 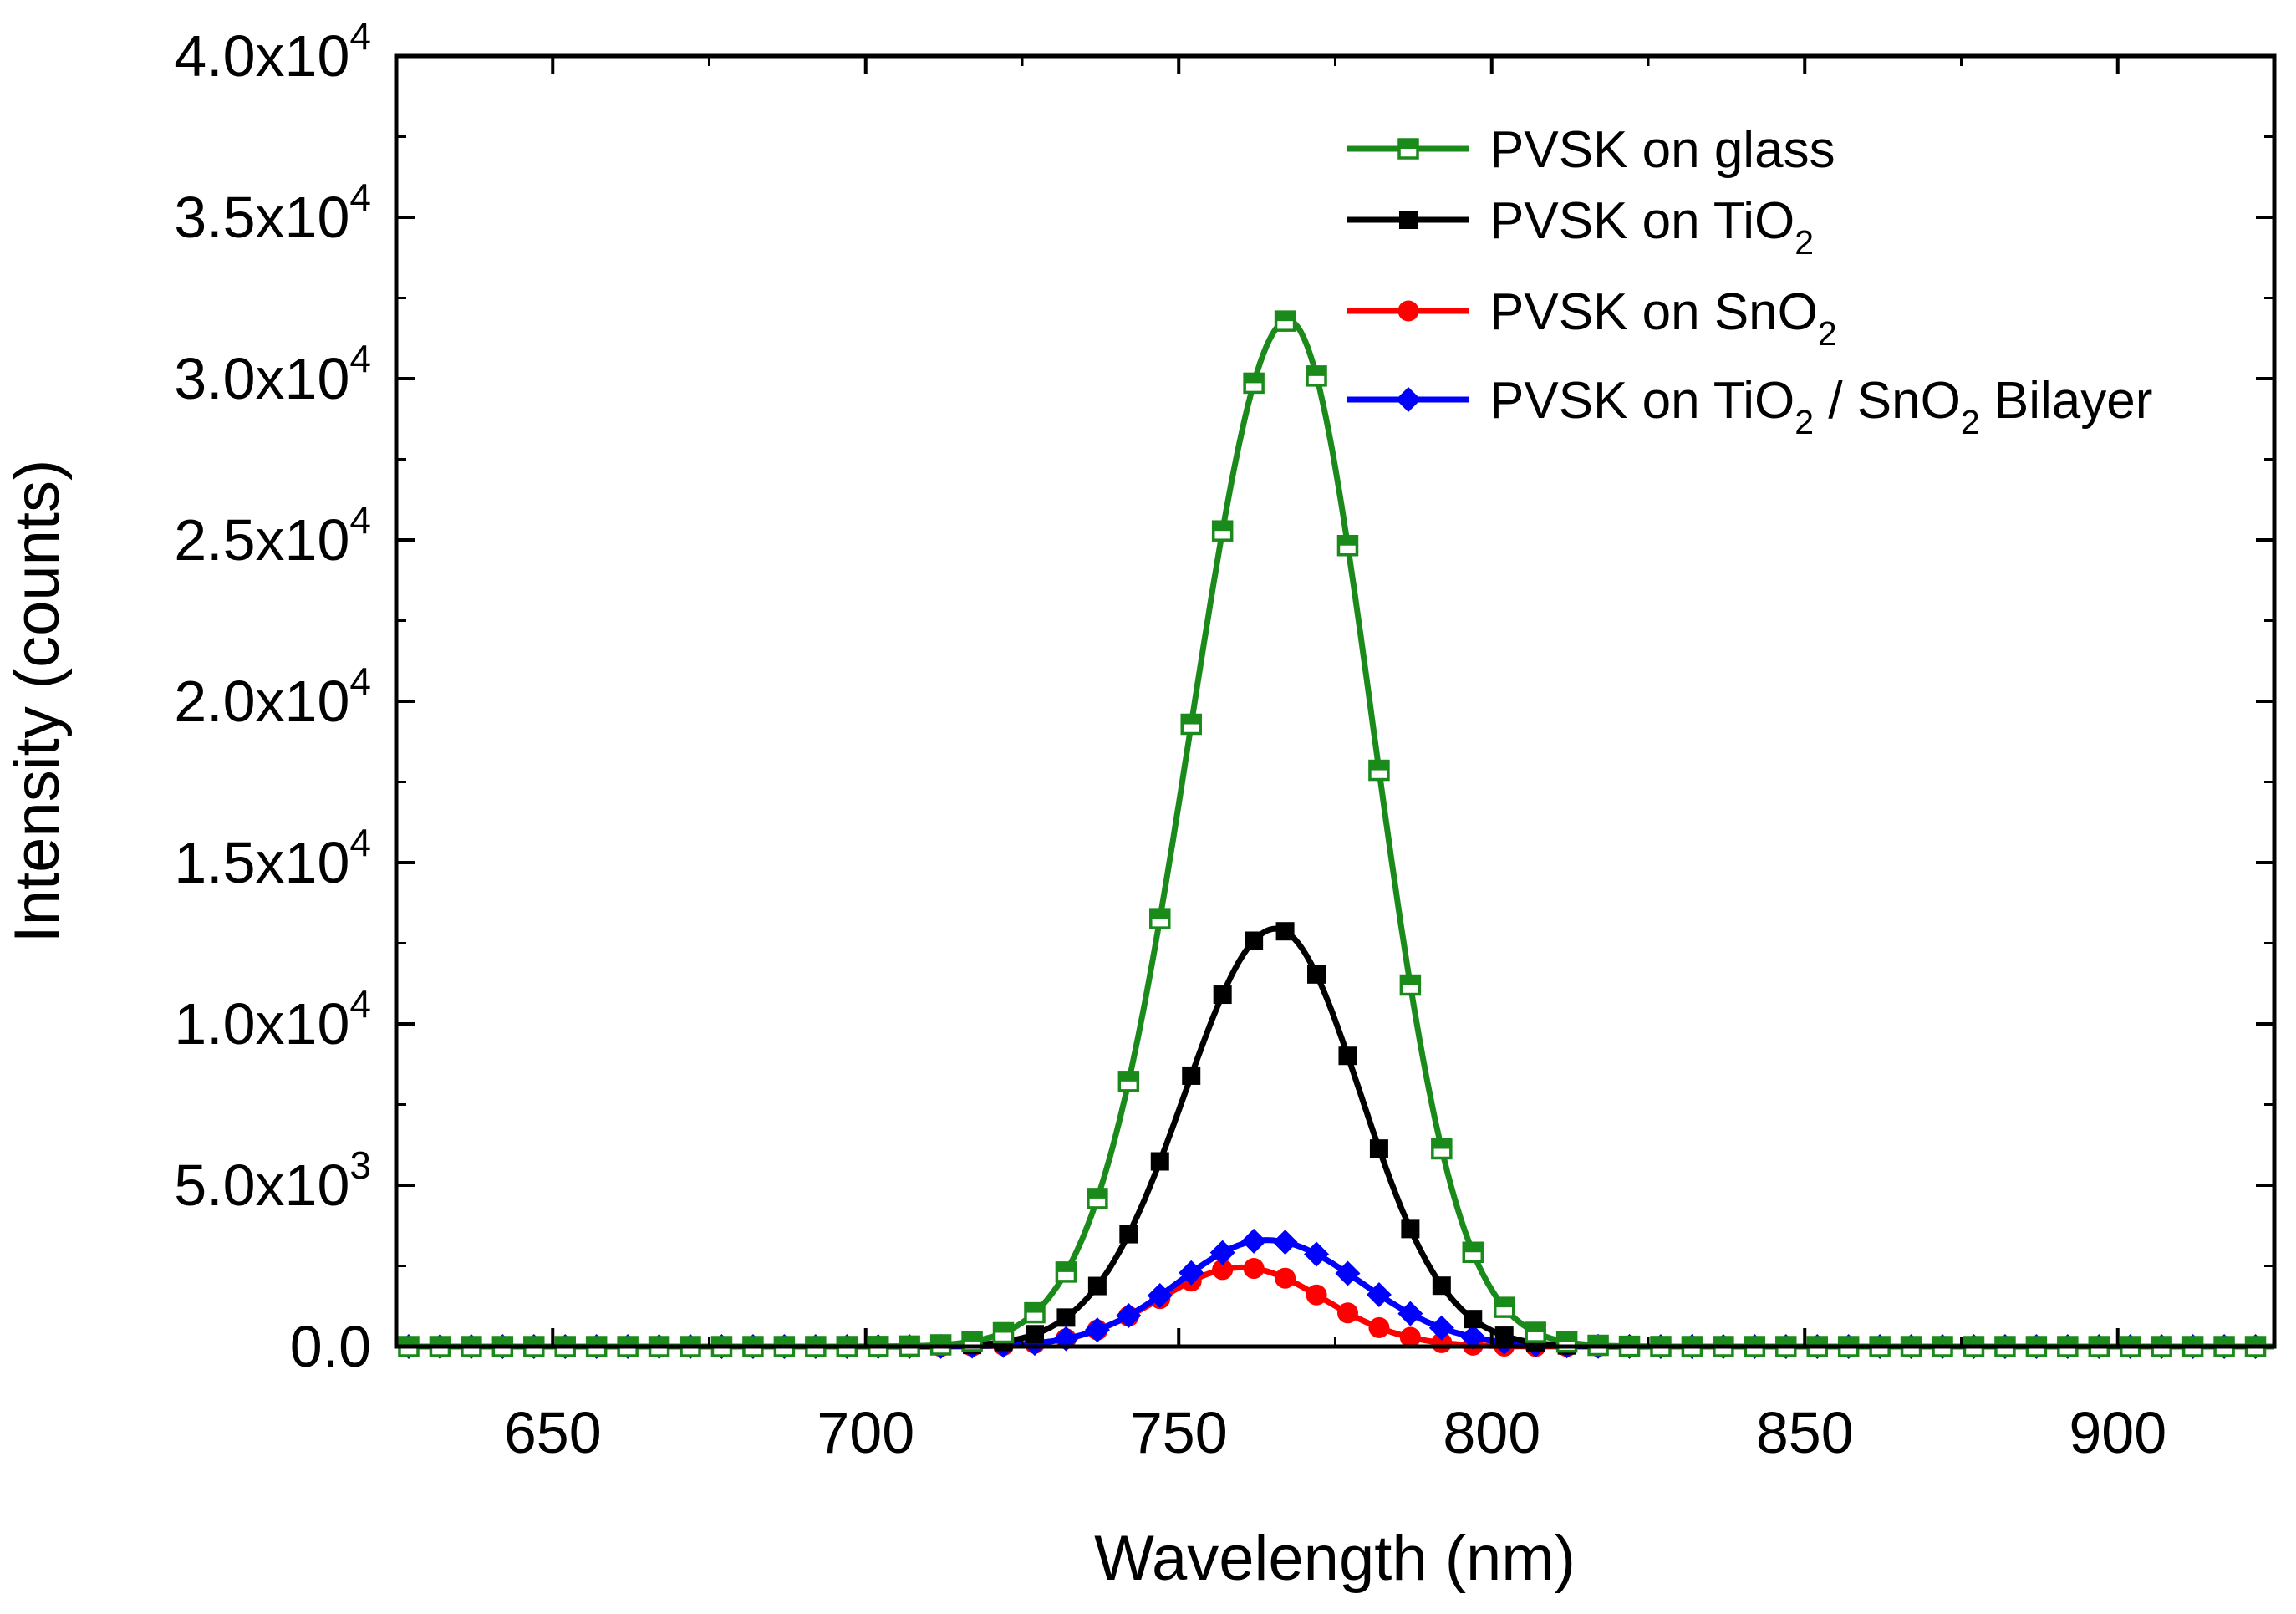 I want to click on legend-entry-3: PVSK on TiO2 / SnO2 Bilayer, so click(x=1749, y=406).